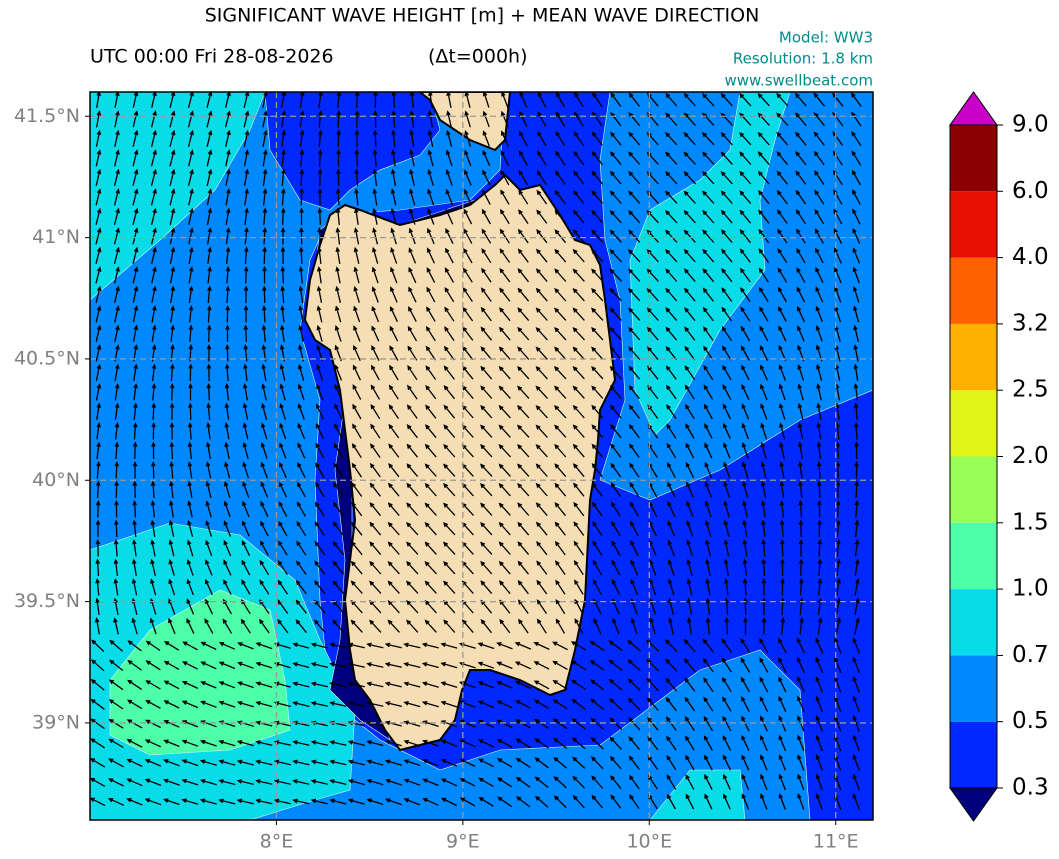 The image size is (1059, 859). I want to click on colorbar: 0.3 0.5 0.7 1.0 1.5 2.0 2.5 3.2 4.0 6.0 9.0, so click(999, 456).